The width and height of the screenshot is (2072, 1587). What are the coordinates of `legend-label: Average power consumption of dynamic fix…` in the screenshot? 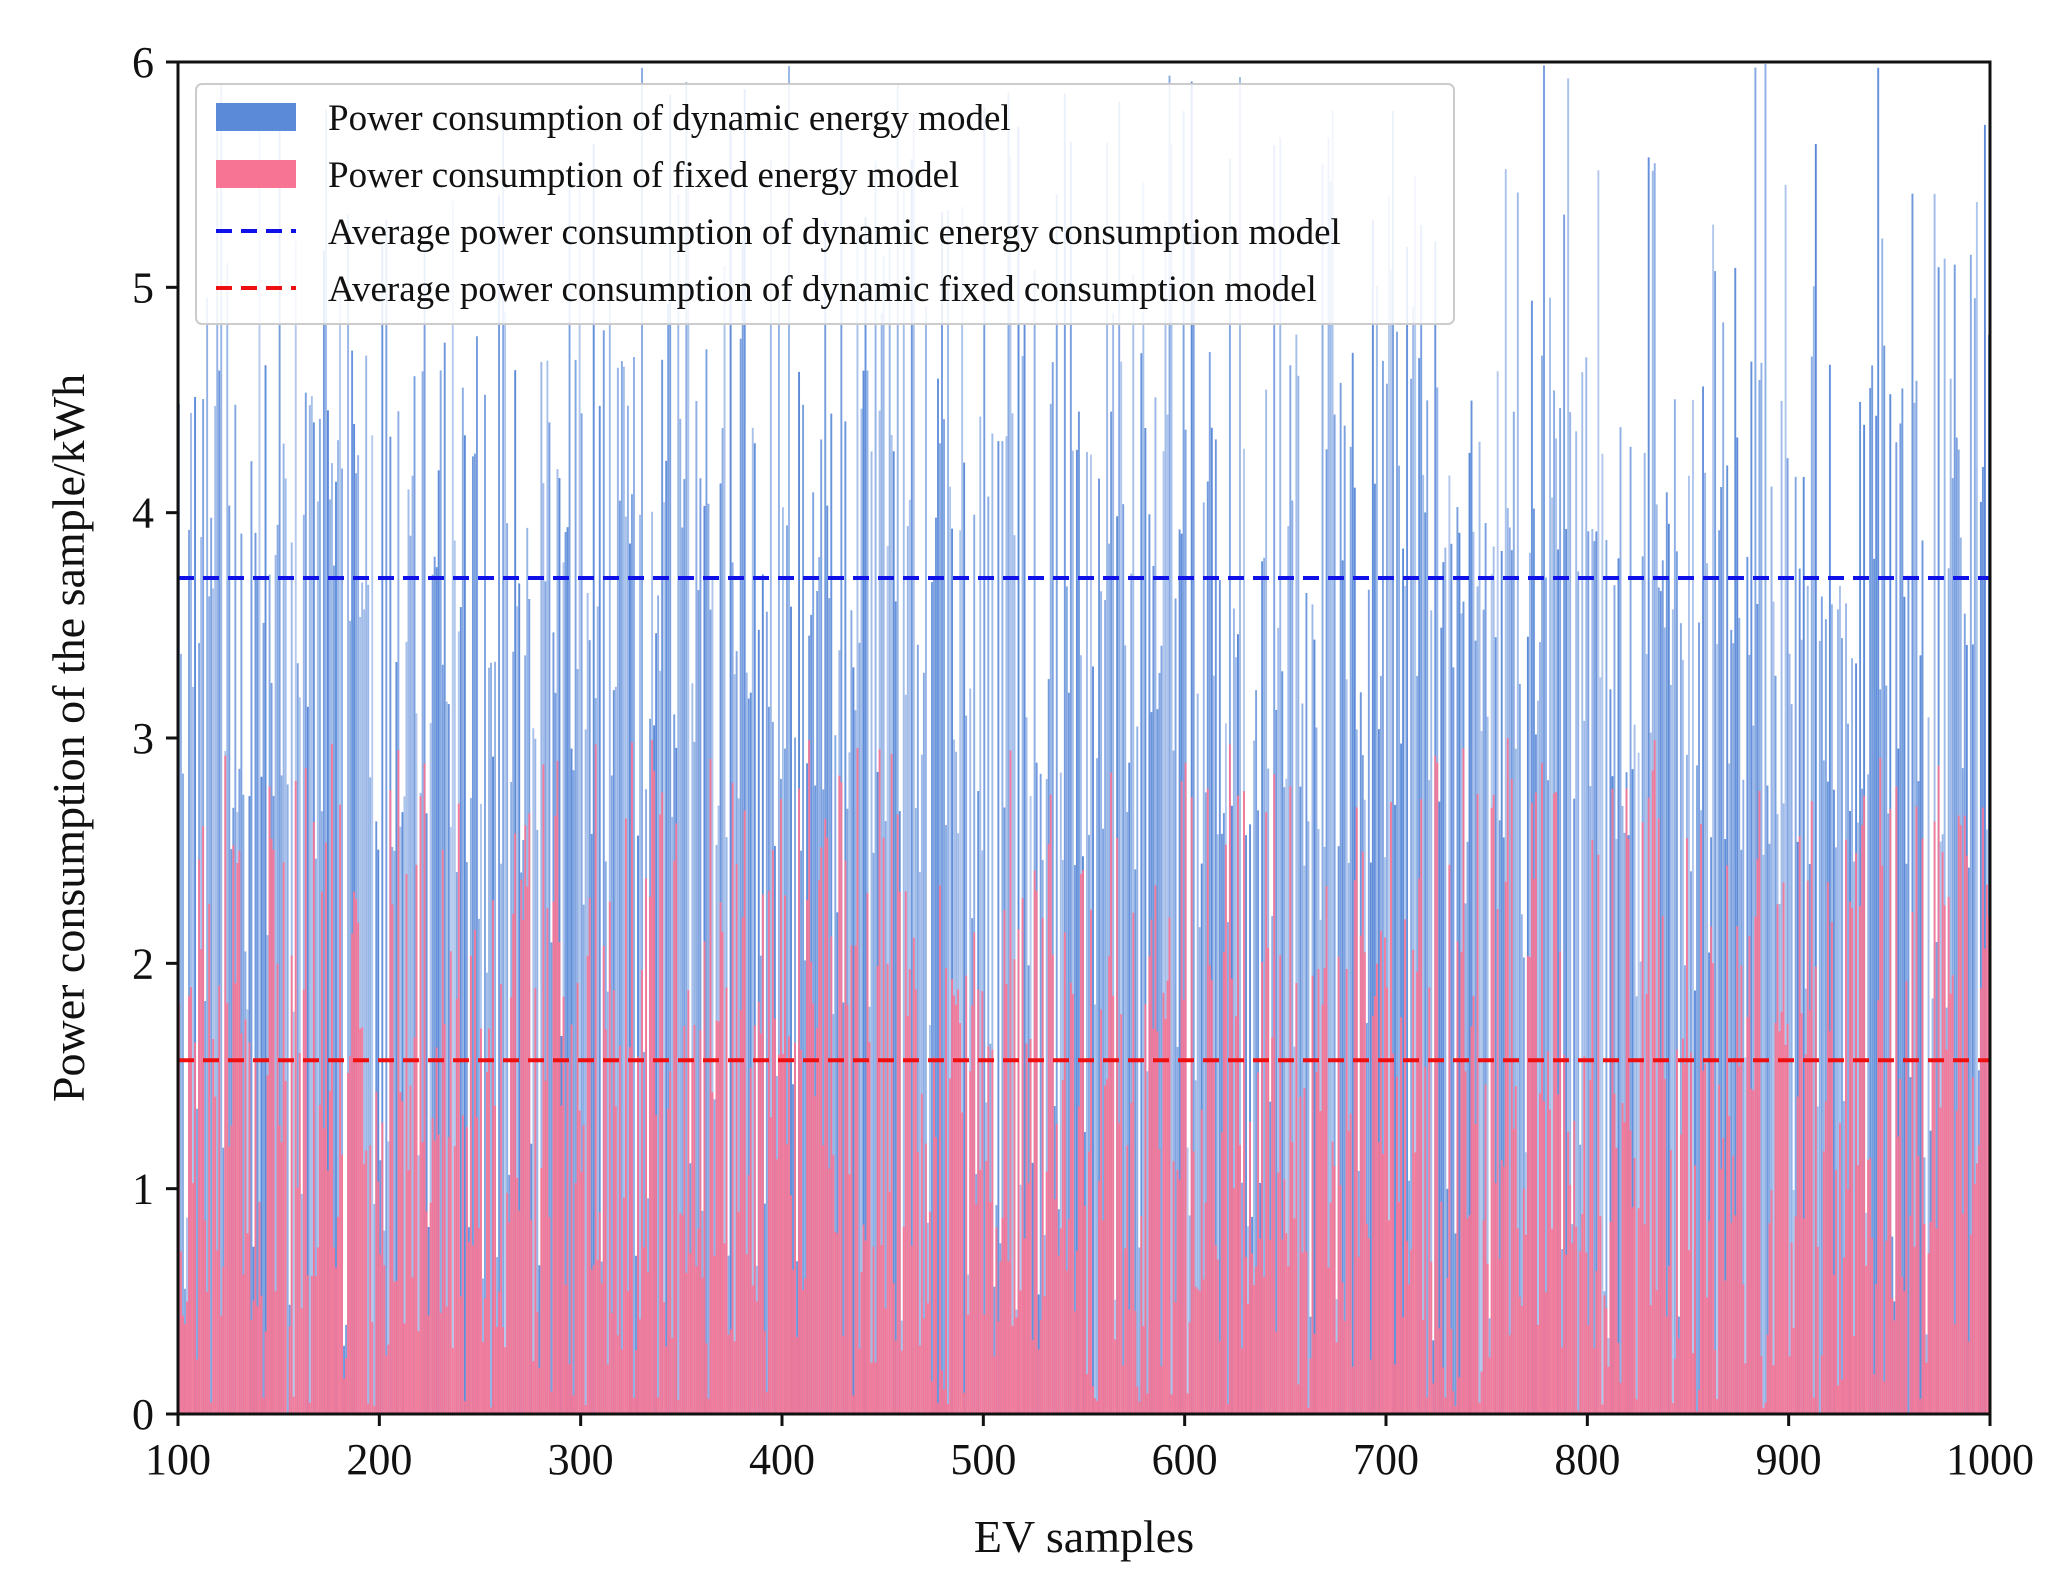 It's located at (822, 289).